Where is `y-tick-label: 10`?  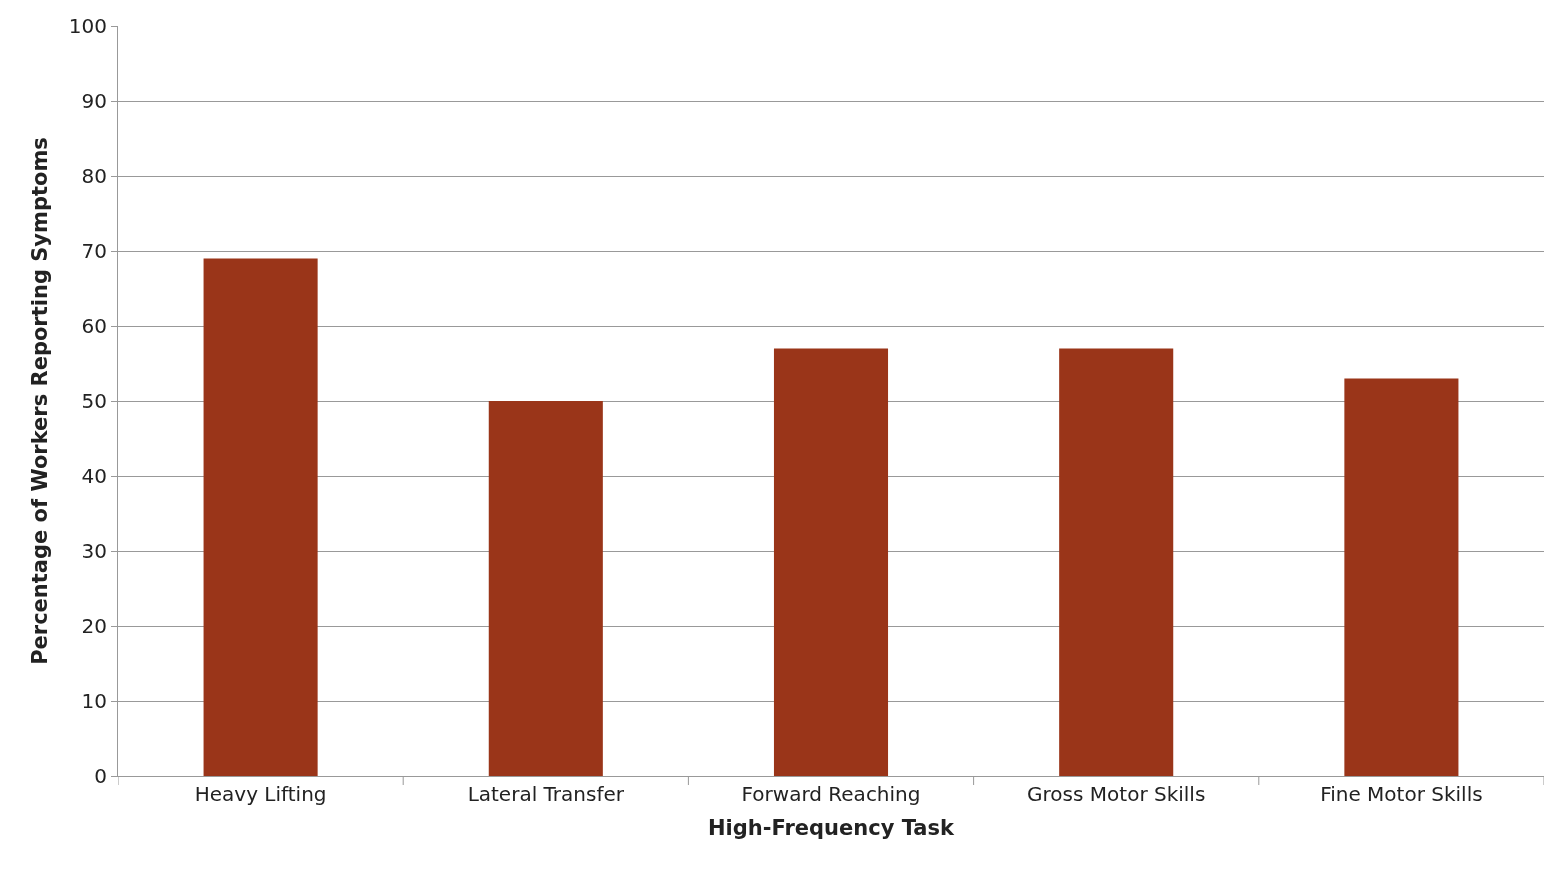
y-tick-label: 10 is located at coordinates (94, 701).